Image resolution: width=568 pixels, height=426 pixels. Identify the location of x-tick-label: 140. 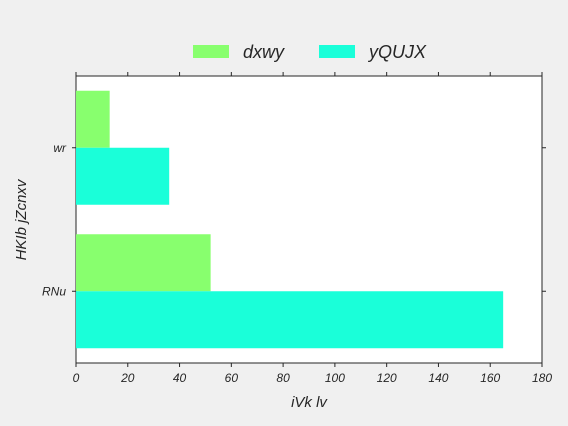
(438, 378).